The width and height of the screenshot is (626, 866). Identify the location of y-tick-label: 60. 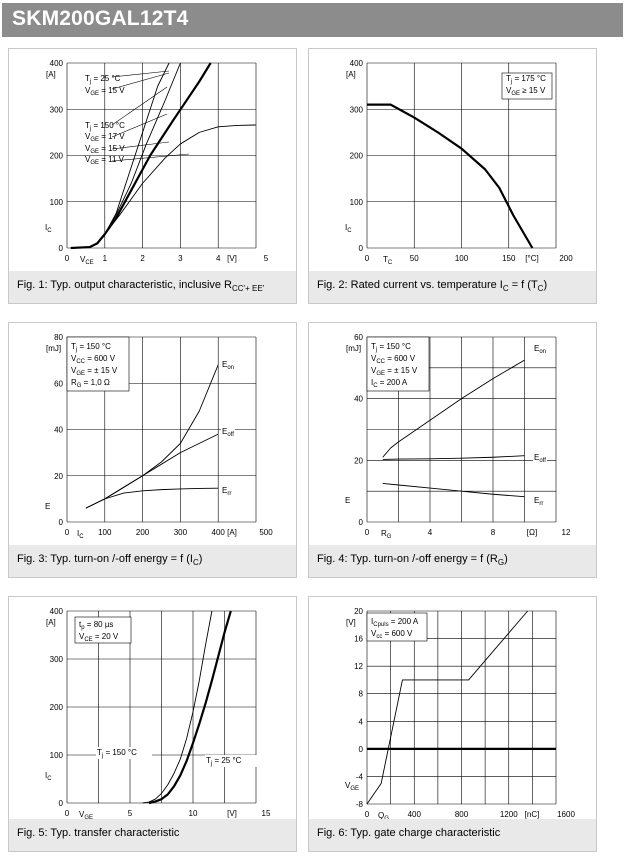
(358, 337).